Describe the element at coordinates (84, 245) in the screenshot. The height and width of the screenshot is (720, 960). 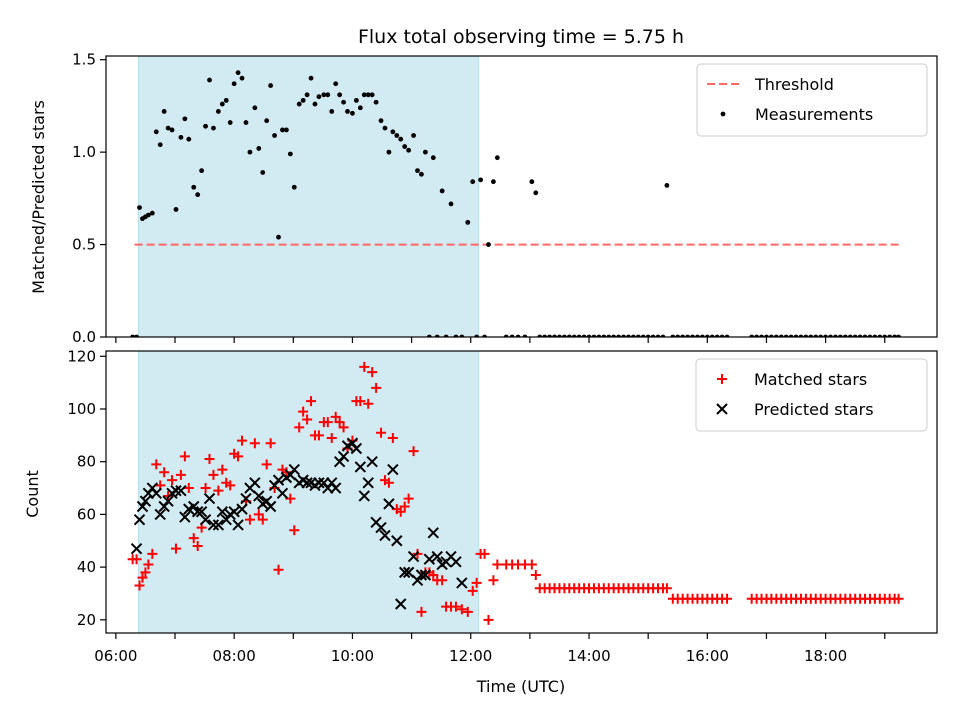
I see `y-tick-label: 0.5` at that location.